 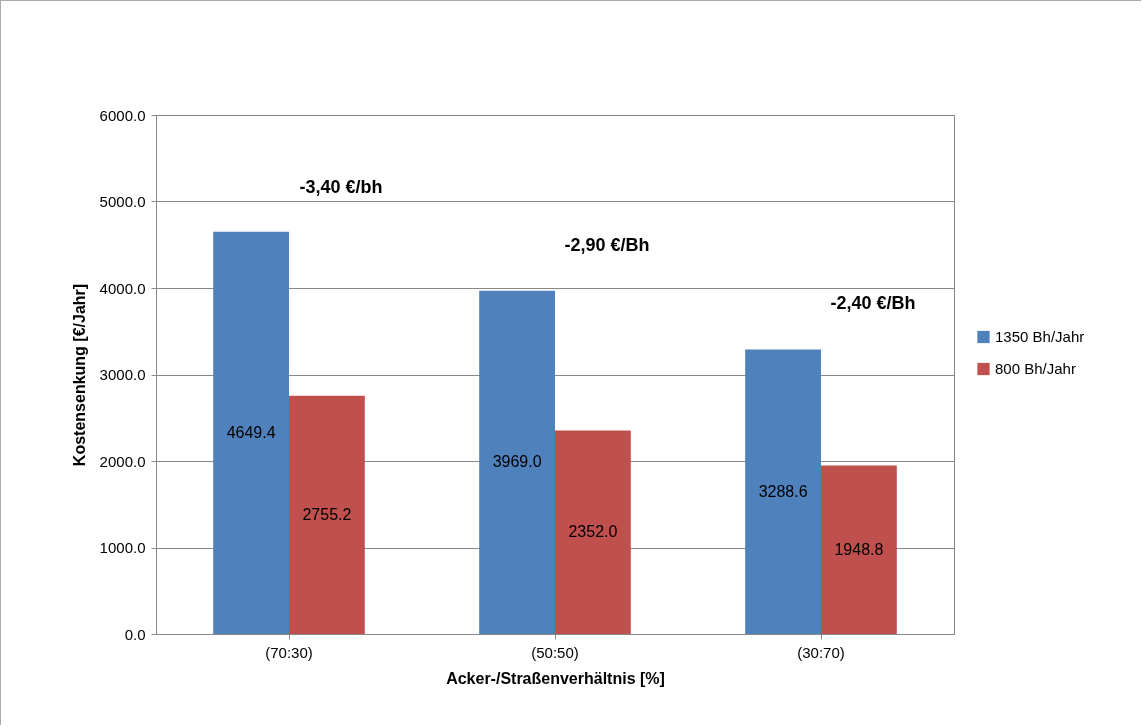 What do you see at coordinates (79, 375) in the screenshot?
I see `y-axis-title: Kostensenkung [€/Jahr]` at bounding box center [79, 375].